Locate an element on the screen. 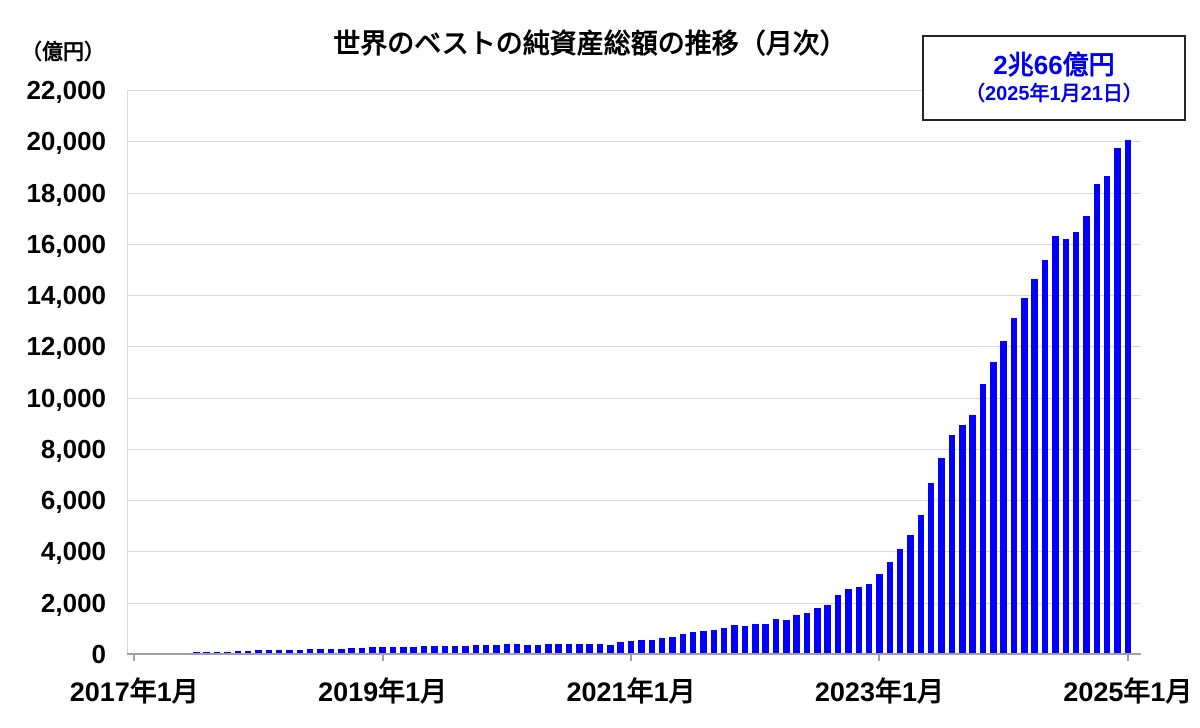  y-axis-tick-label: 0 is located at coordinates (98, 654).